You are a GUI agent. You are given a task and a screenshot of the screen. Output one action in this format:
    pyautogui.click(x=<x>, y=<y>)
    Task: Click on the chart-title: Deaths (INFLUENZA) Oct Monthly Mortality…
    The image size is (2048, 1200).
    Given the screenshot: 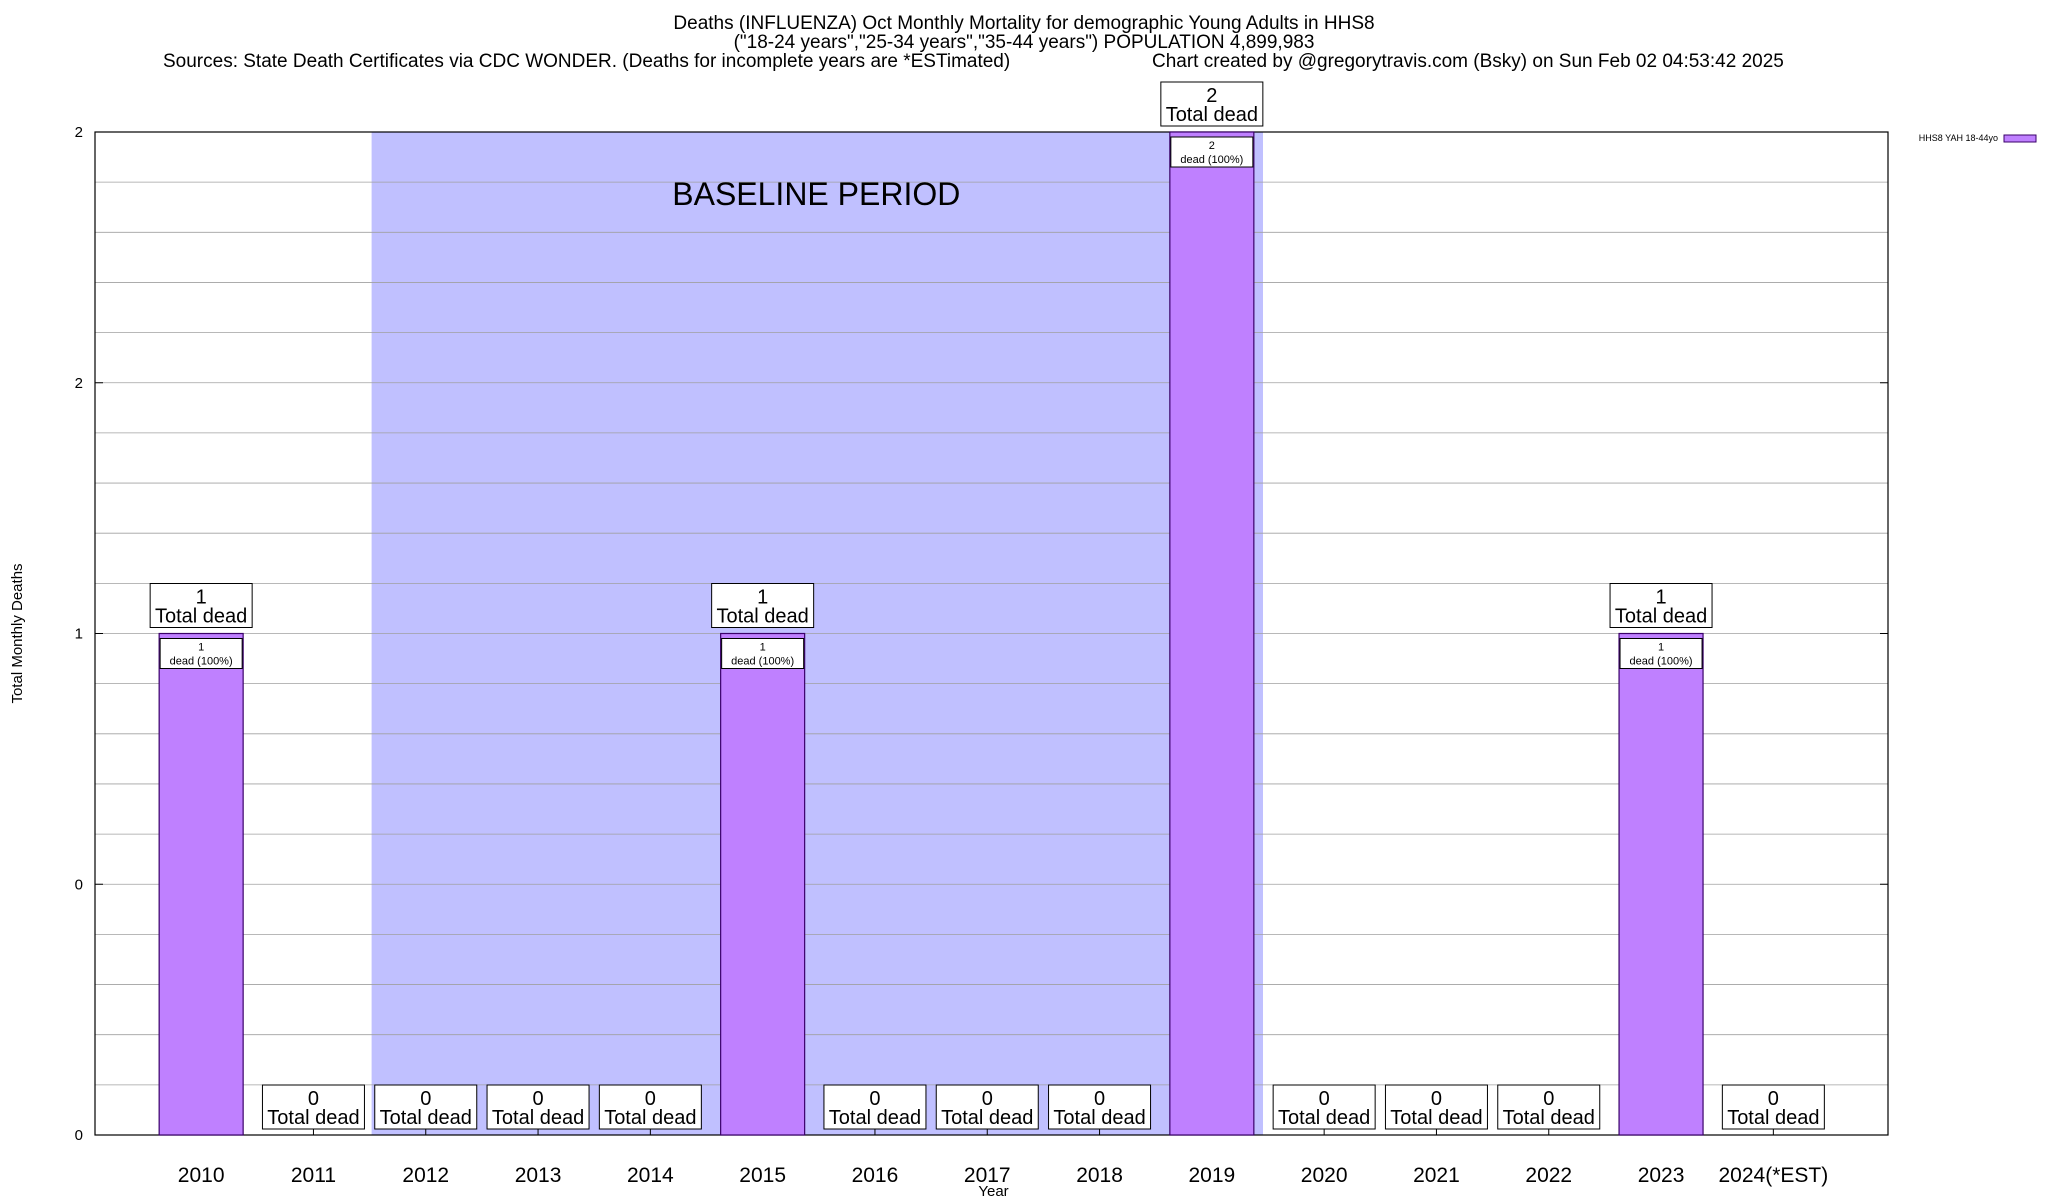 What is the action you would take?
    pyautogui.click(x=1024, y=23)
    